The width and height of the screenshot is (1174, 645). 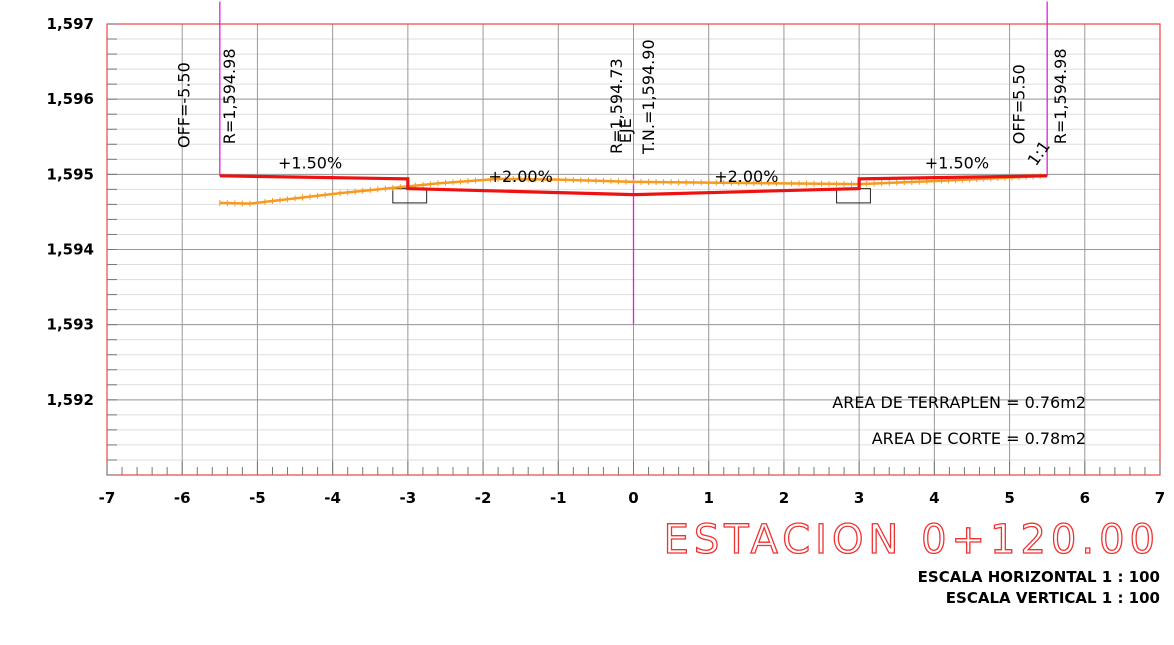 What do you see at coordinates (70, 99) in the screenshot?
I see `y-tick-label: 1,596` at bounding box center [70, 99].